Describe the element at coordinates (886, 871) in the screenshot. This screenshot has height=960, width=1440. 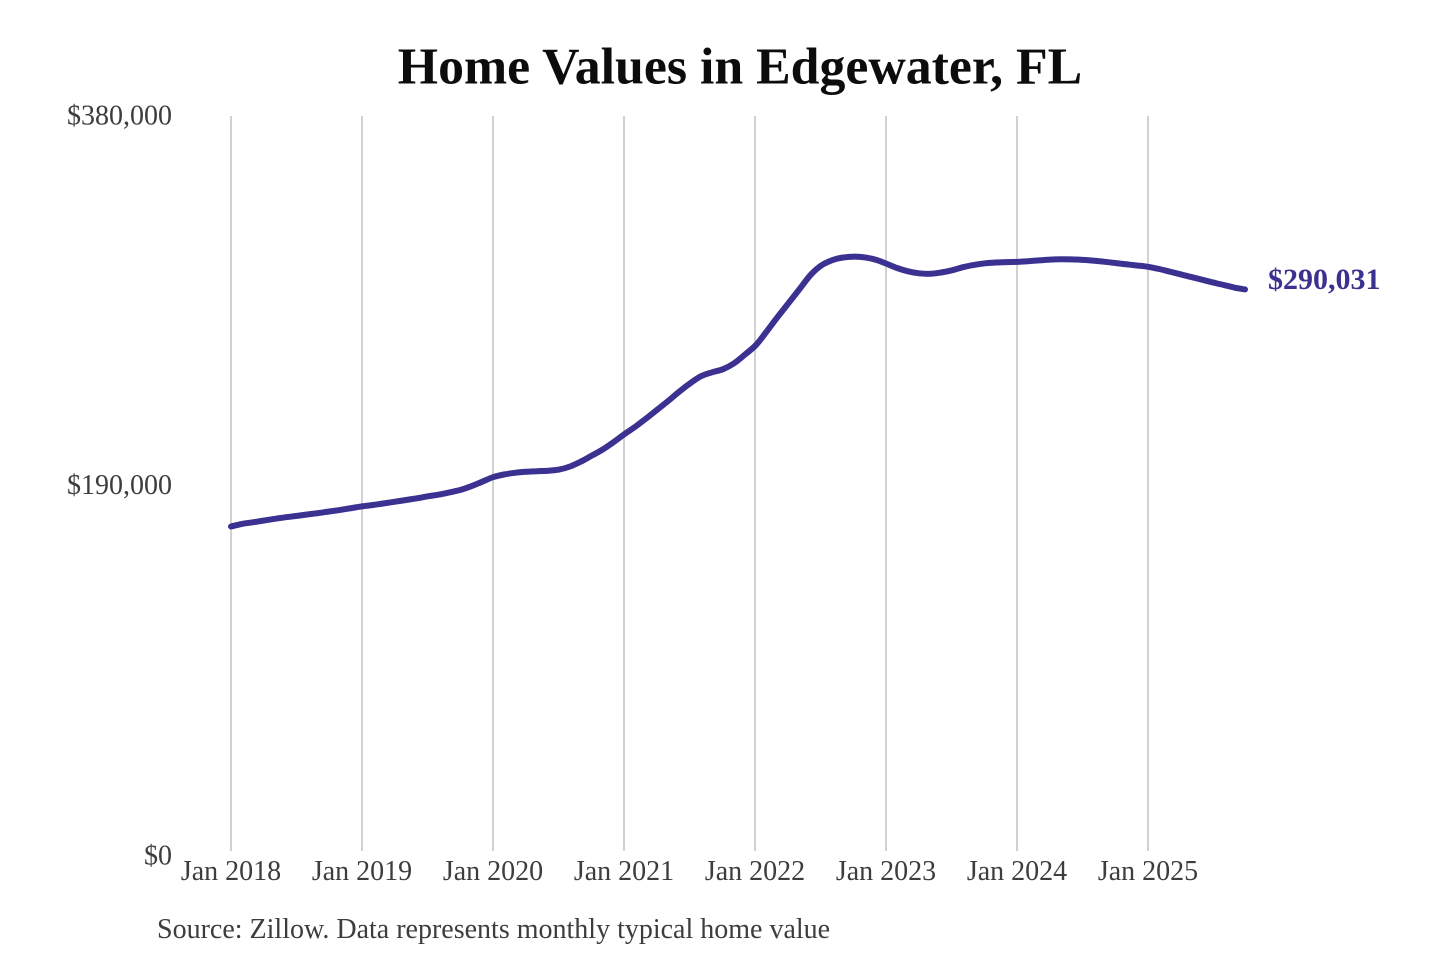
I see `svg-text: Jan 2023` at that location.